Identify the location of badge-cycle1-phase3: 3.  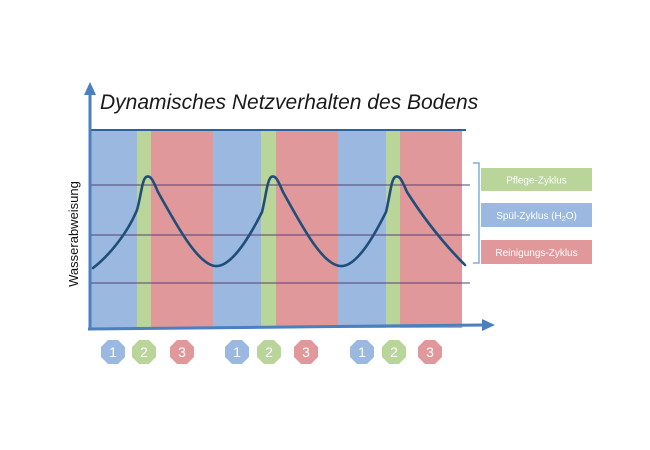
(182, 352).